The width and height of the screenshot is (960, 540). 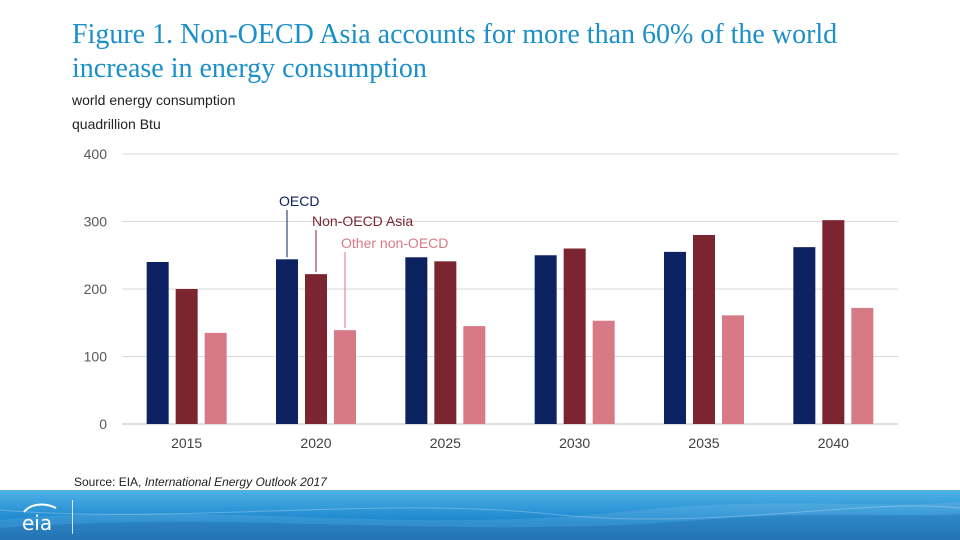 I want to click on y-tick-label: 300, so click(x=96, y=222).